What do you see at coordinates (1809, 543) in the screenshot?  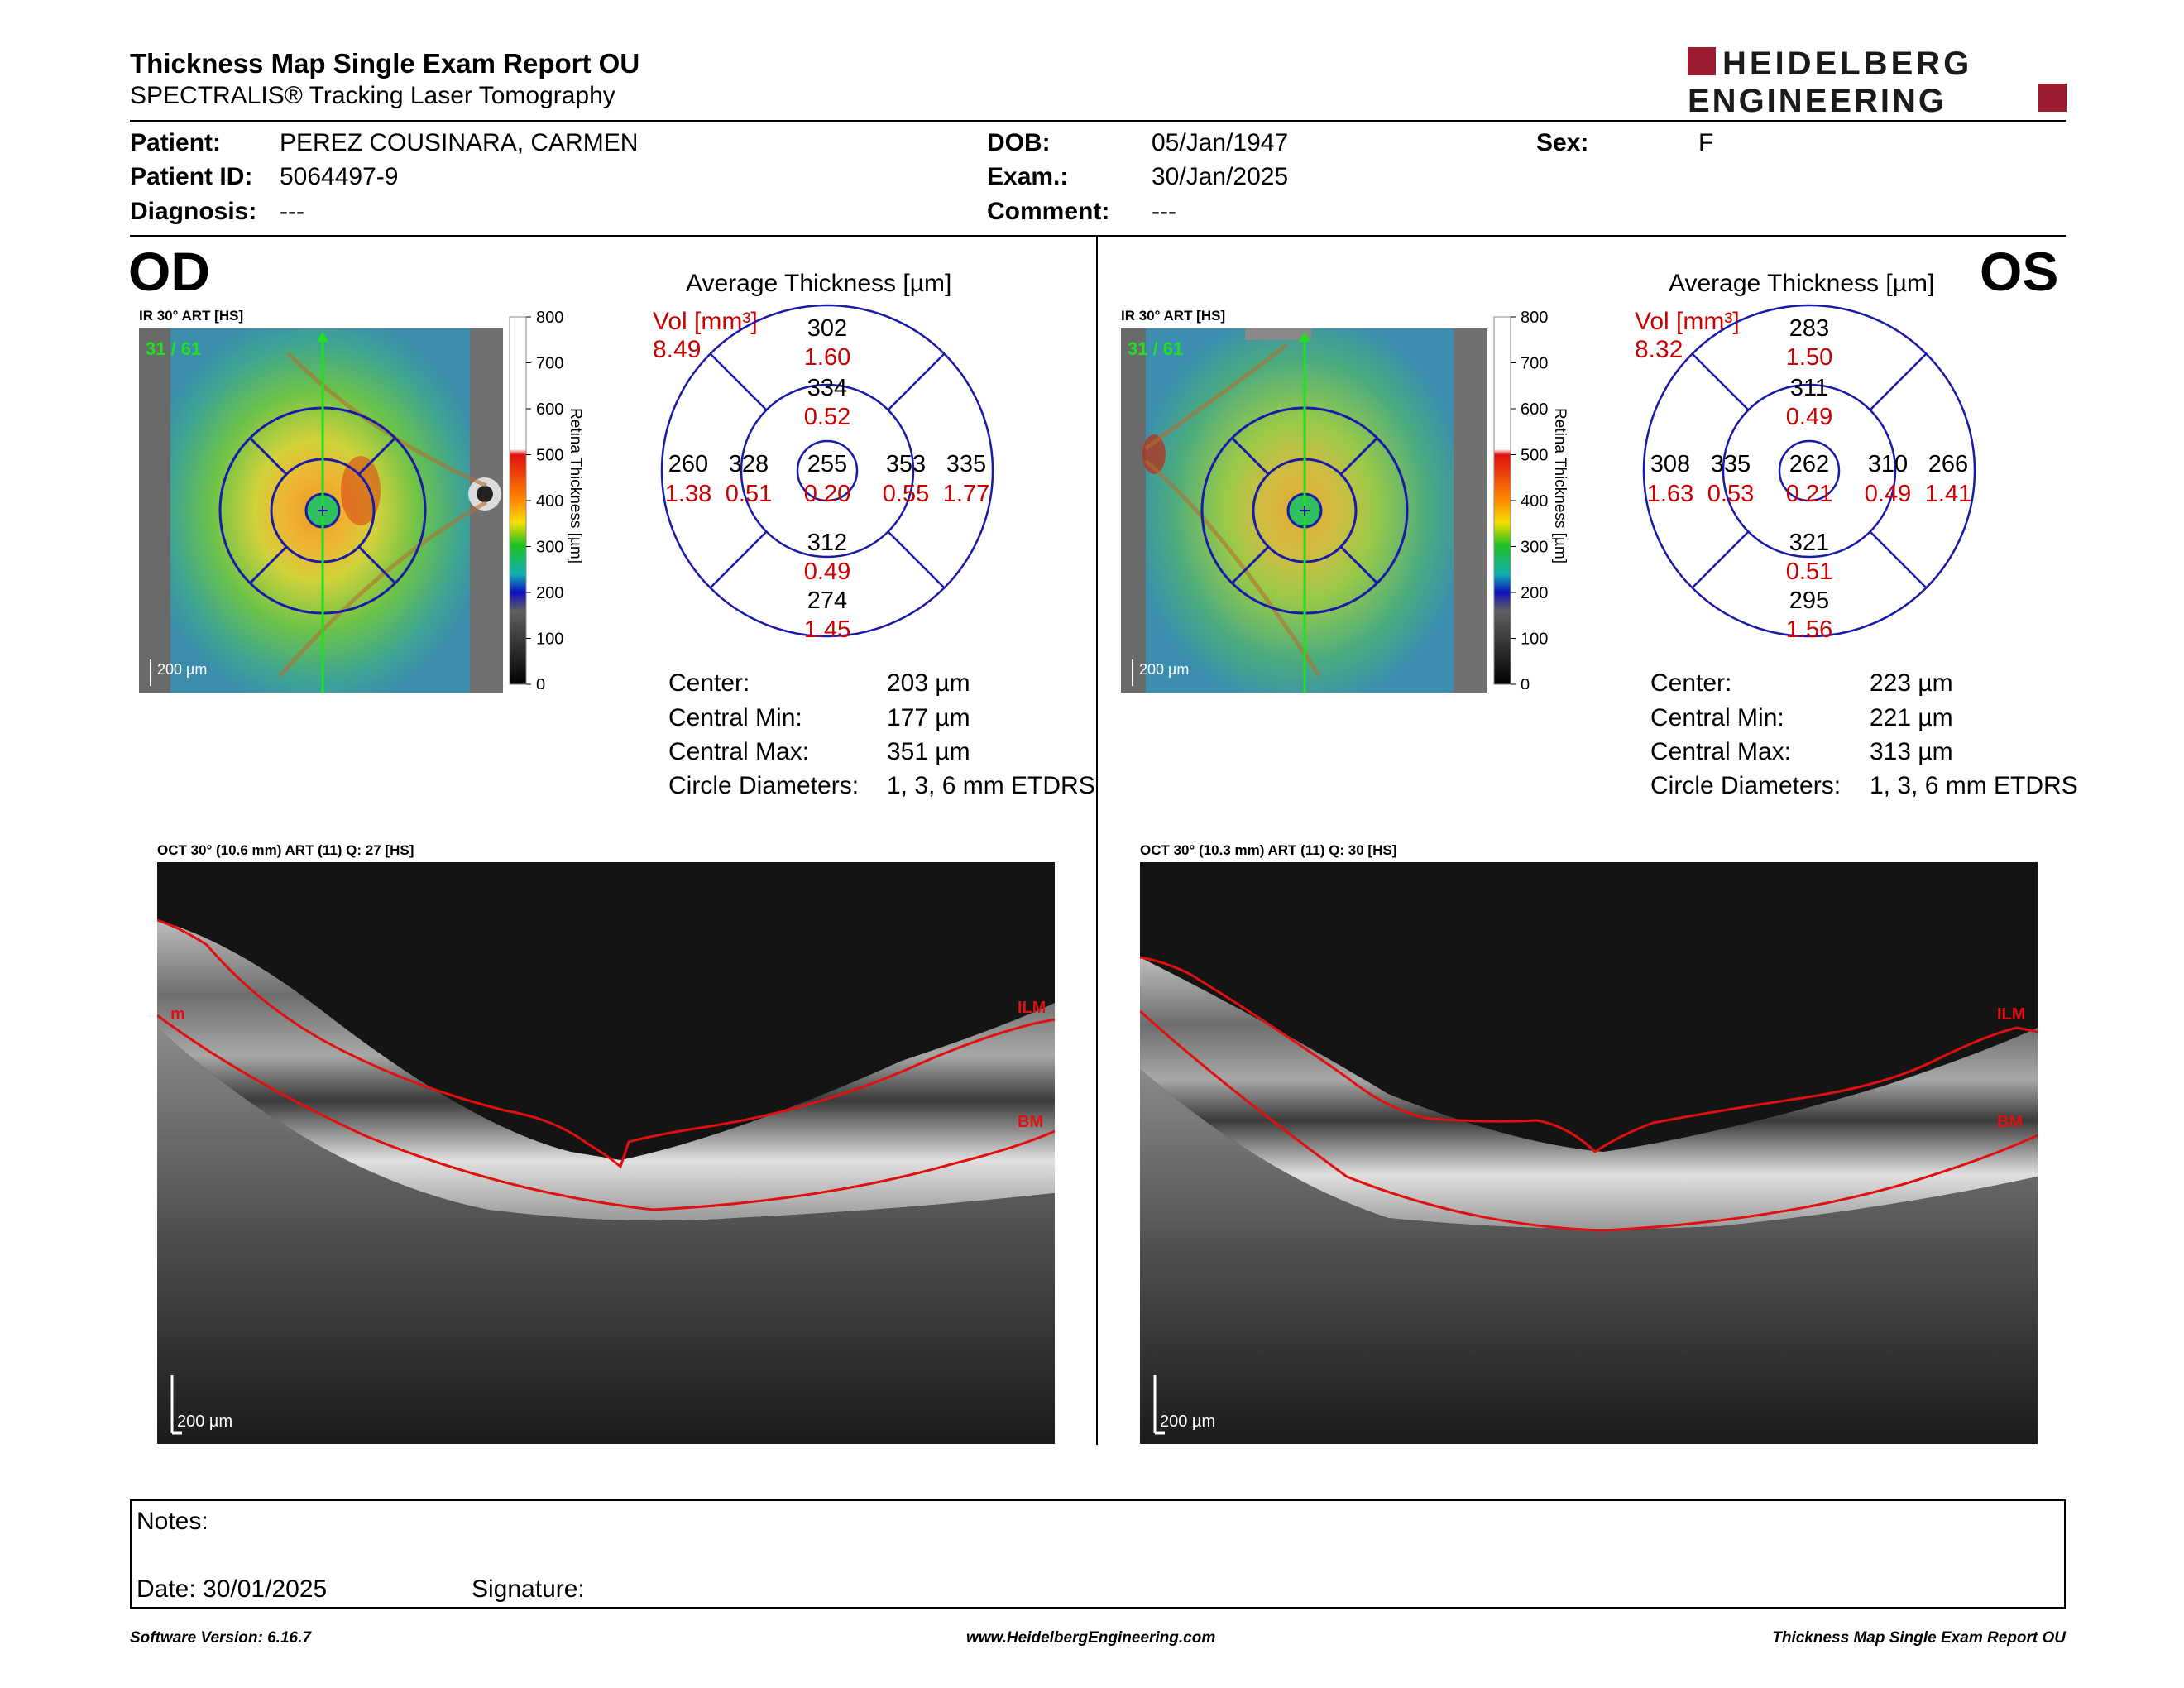 I see `os-ii-thickness: 321` at bounding box center [1809, 543].